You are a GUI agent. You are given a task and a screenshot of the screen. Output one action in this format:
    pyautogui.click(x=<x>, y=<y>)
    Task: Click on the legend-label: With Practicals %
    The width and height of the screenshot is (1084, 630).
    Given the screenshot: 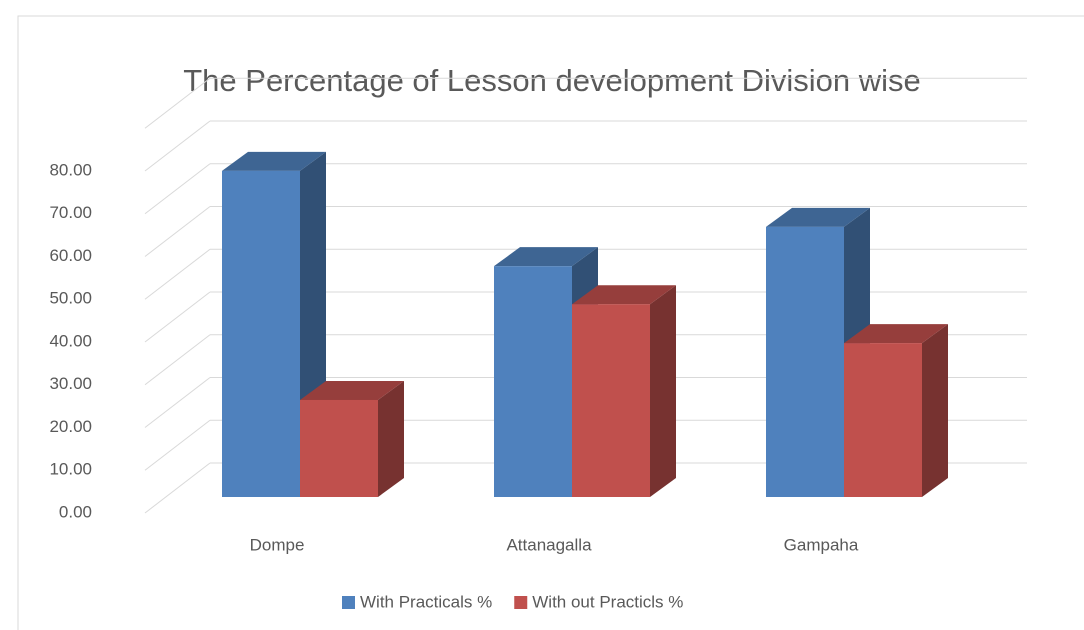 What is the action you would take?
    pyautogui.click(x=426, y=601)
    